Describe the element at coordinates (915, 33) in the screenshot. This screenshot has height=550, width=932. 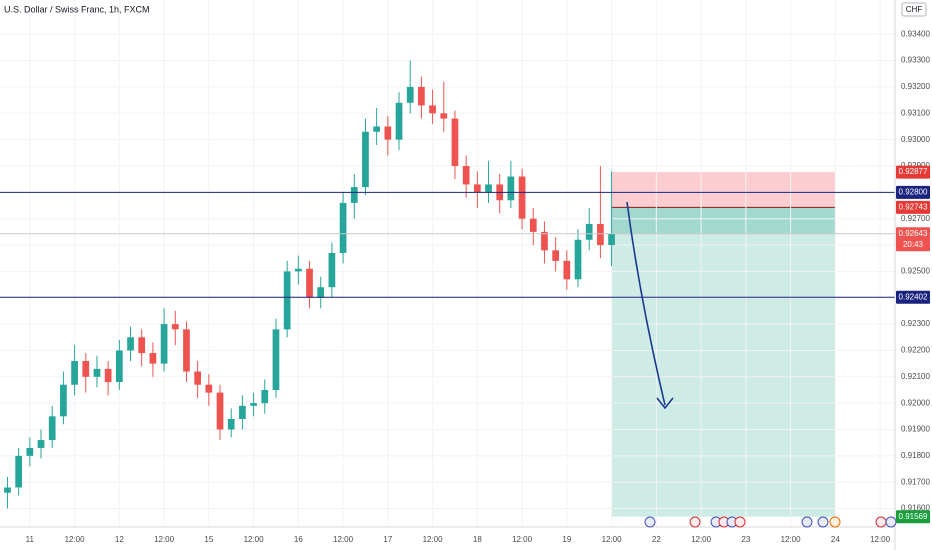
I see `y-tick-label: 0.93400` at that location.